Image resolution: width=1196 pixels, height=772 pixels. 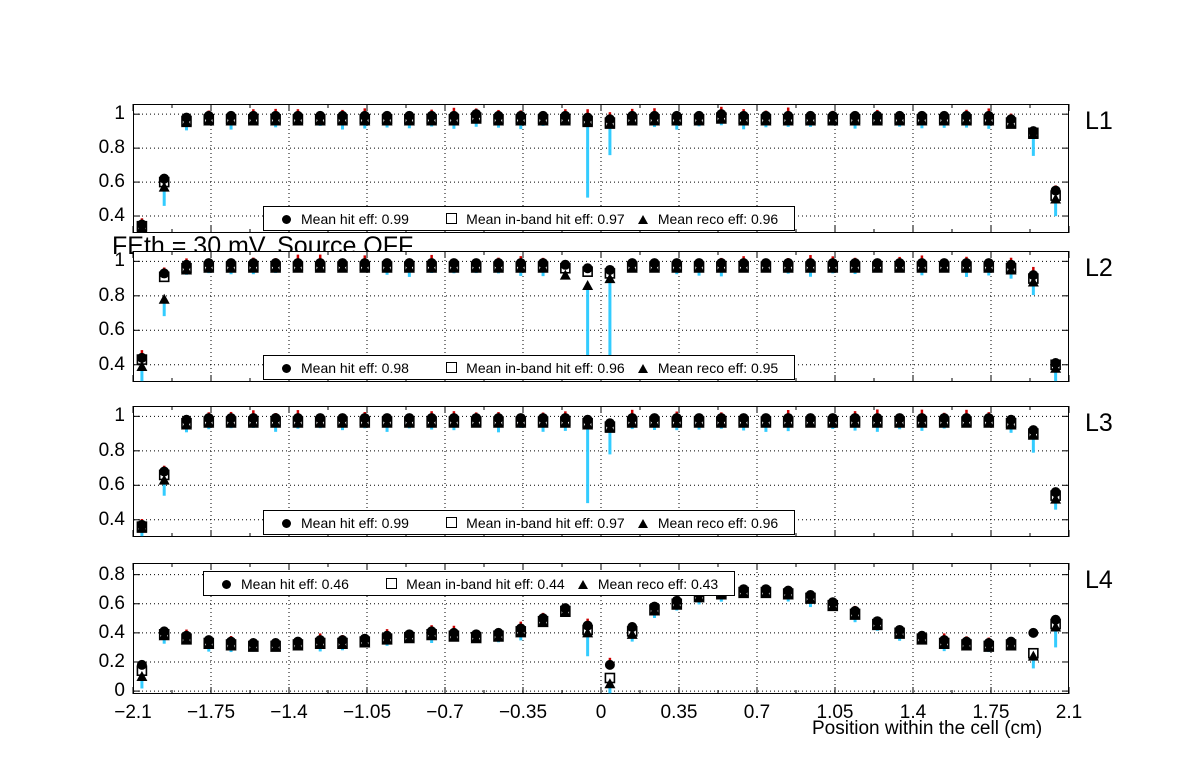 What do you see at coordinates (1099, 268) in the screenshot?
I see `panel-label-l2: L2` at bounding box center [1099, 268].